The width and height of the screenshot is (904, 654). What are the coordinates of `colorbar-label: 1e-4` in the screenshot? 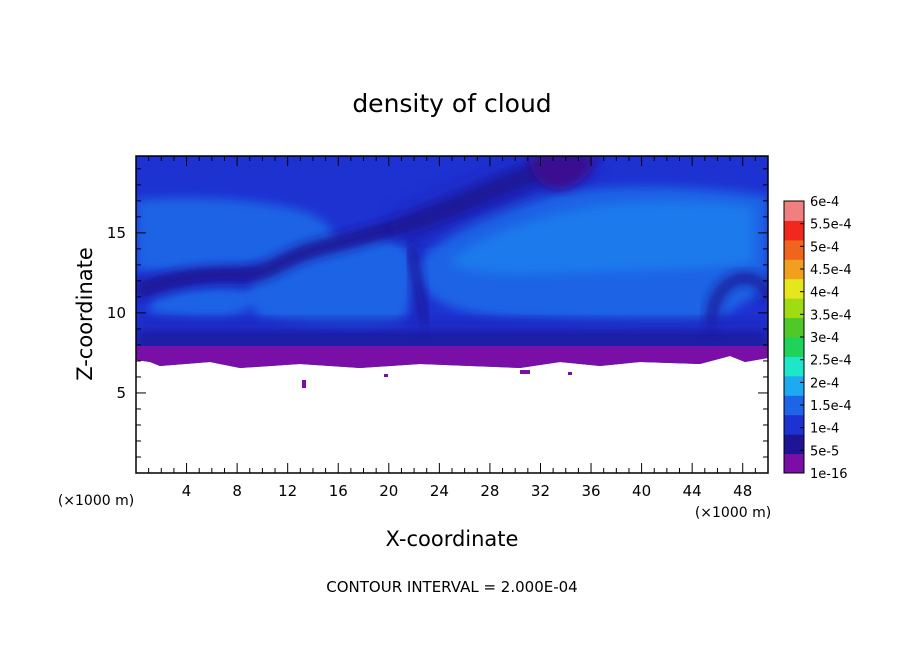 It's located at (824, 429).